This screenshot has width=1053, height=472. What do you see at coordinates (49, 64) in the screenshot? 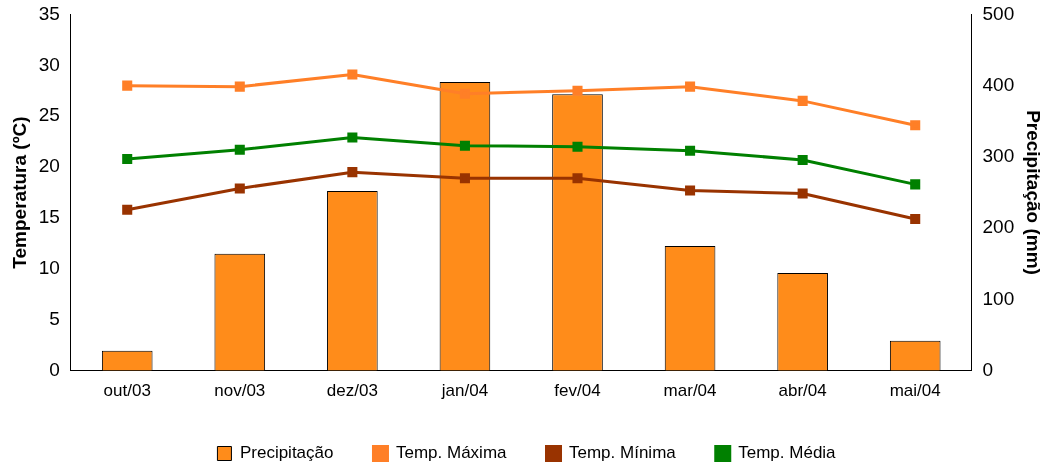
I see `y-tick-label: 30` at bounding box center [49, 64].